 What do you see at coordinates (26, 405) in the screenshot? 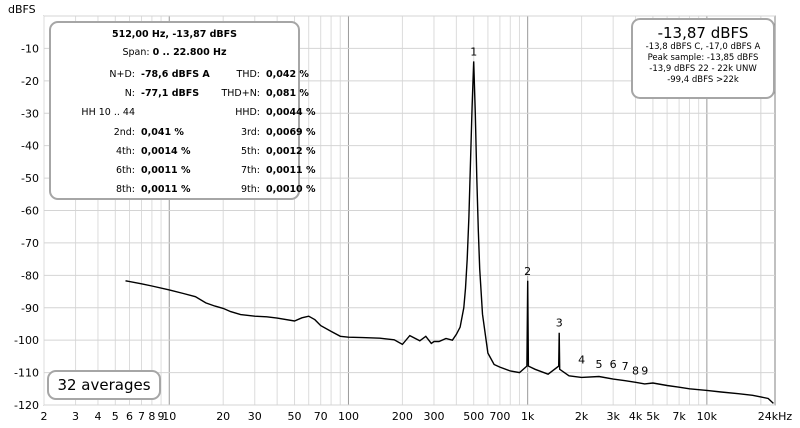
I see `y-tick-label: -120` at bounding box center [26, 405].